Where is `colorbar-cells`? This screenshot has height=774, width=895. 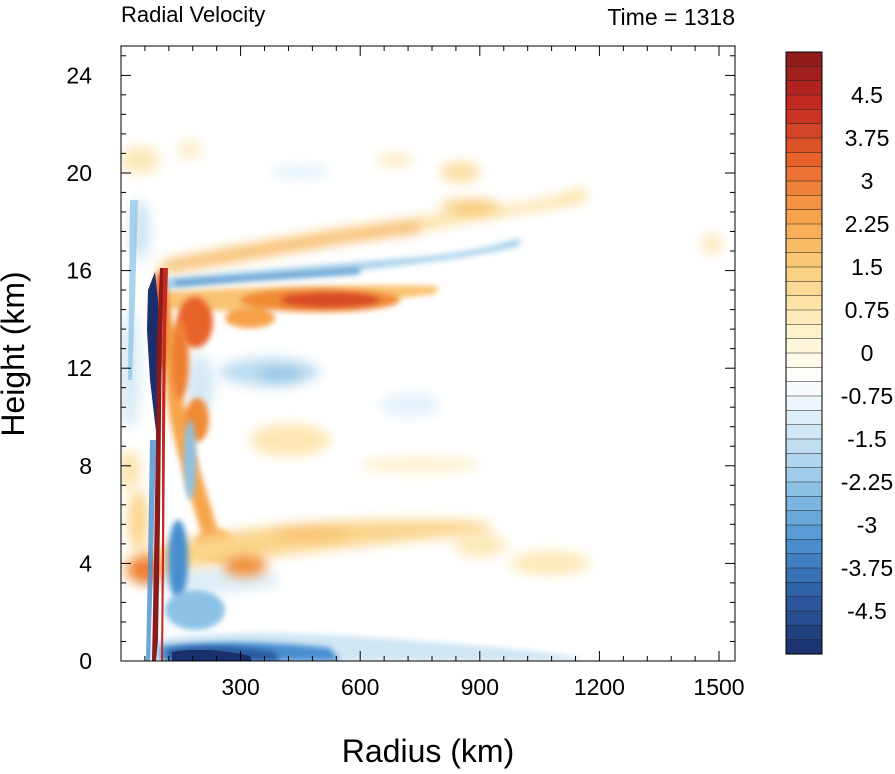
colorbar-cells is located at coordinates (804, 353).